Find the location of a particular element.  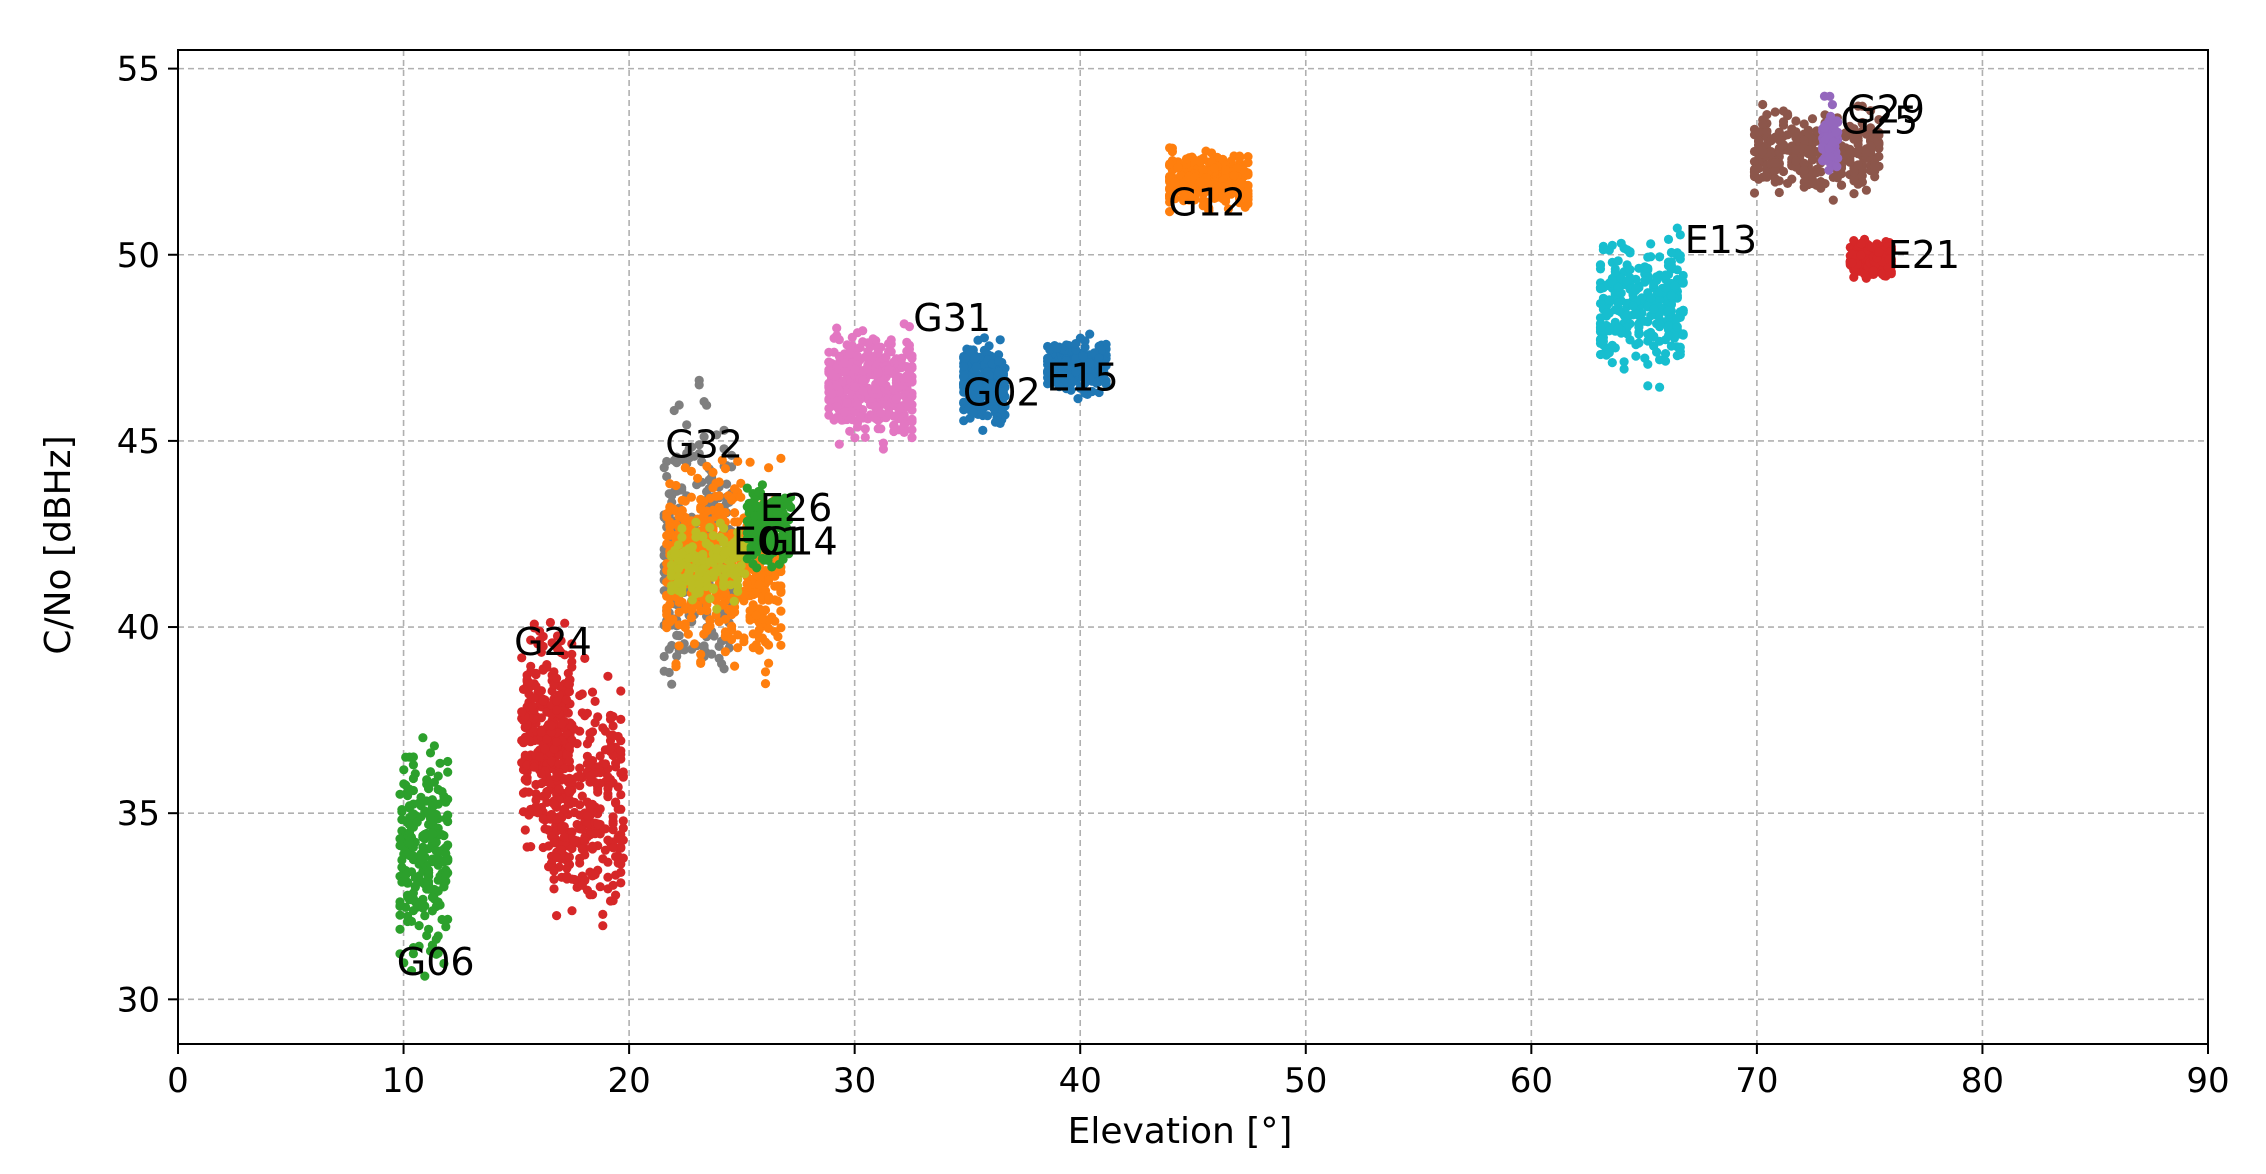

satellite-label-G12: G12 is located at coordinates (1207, 203).